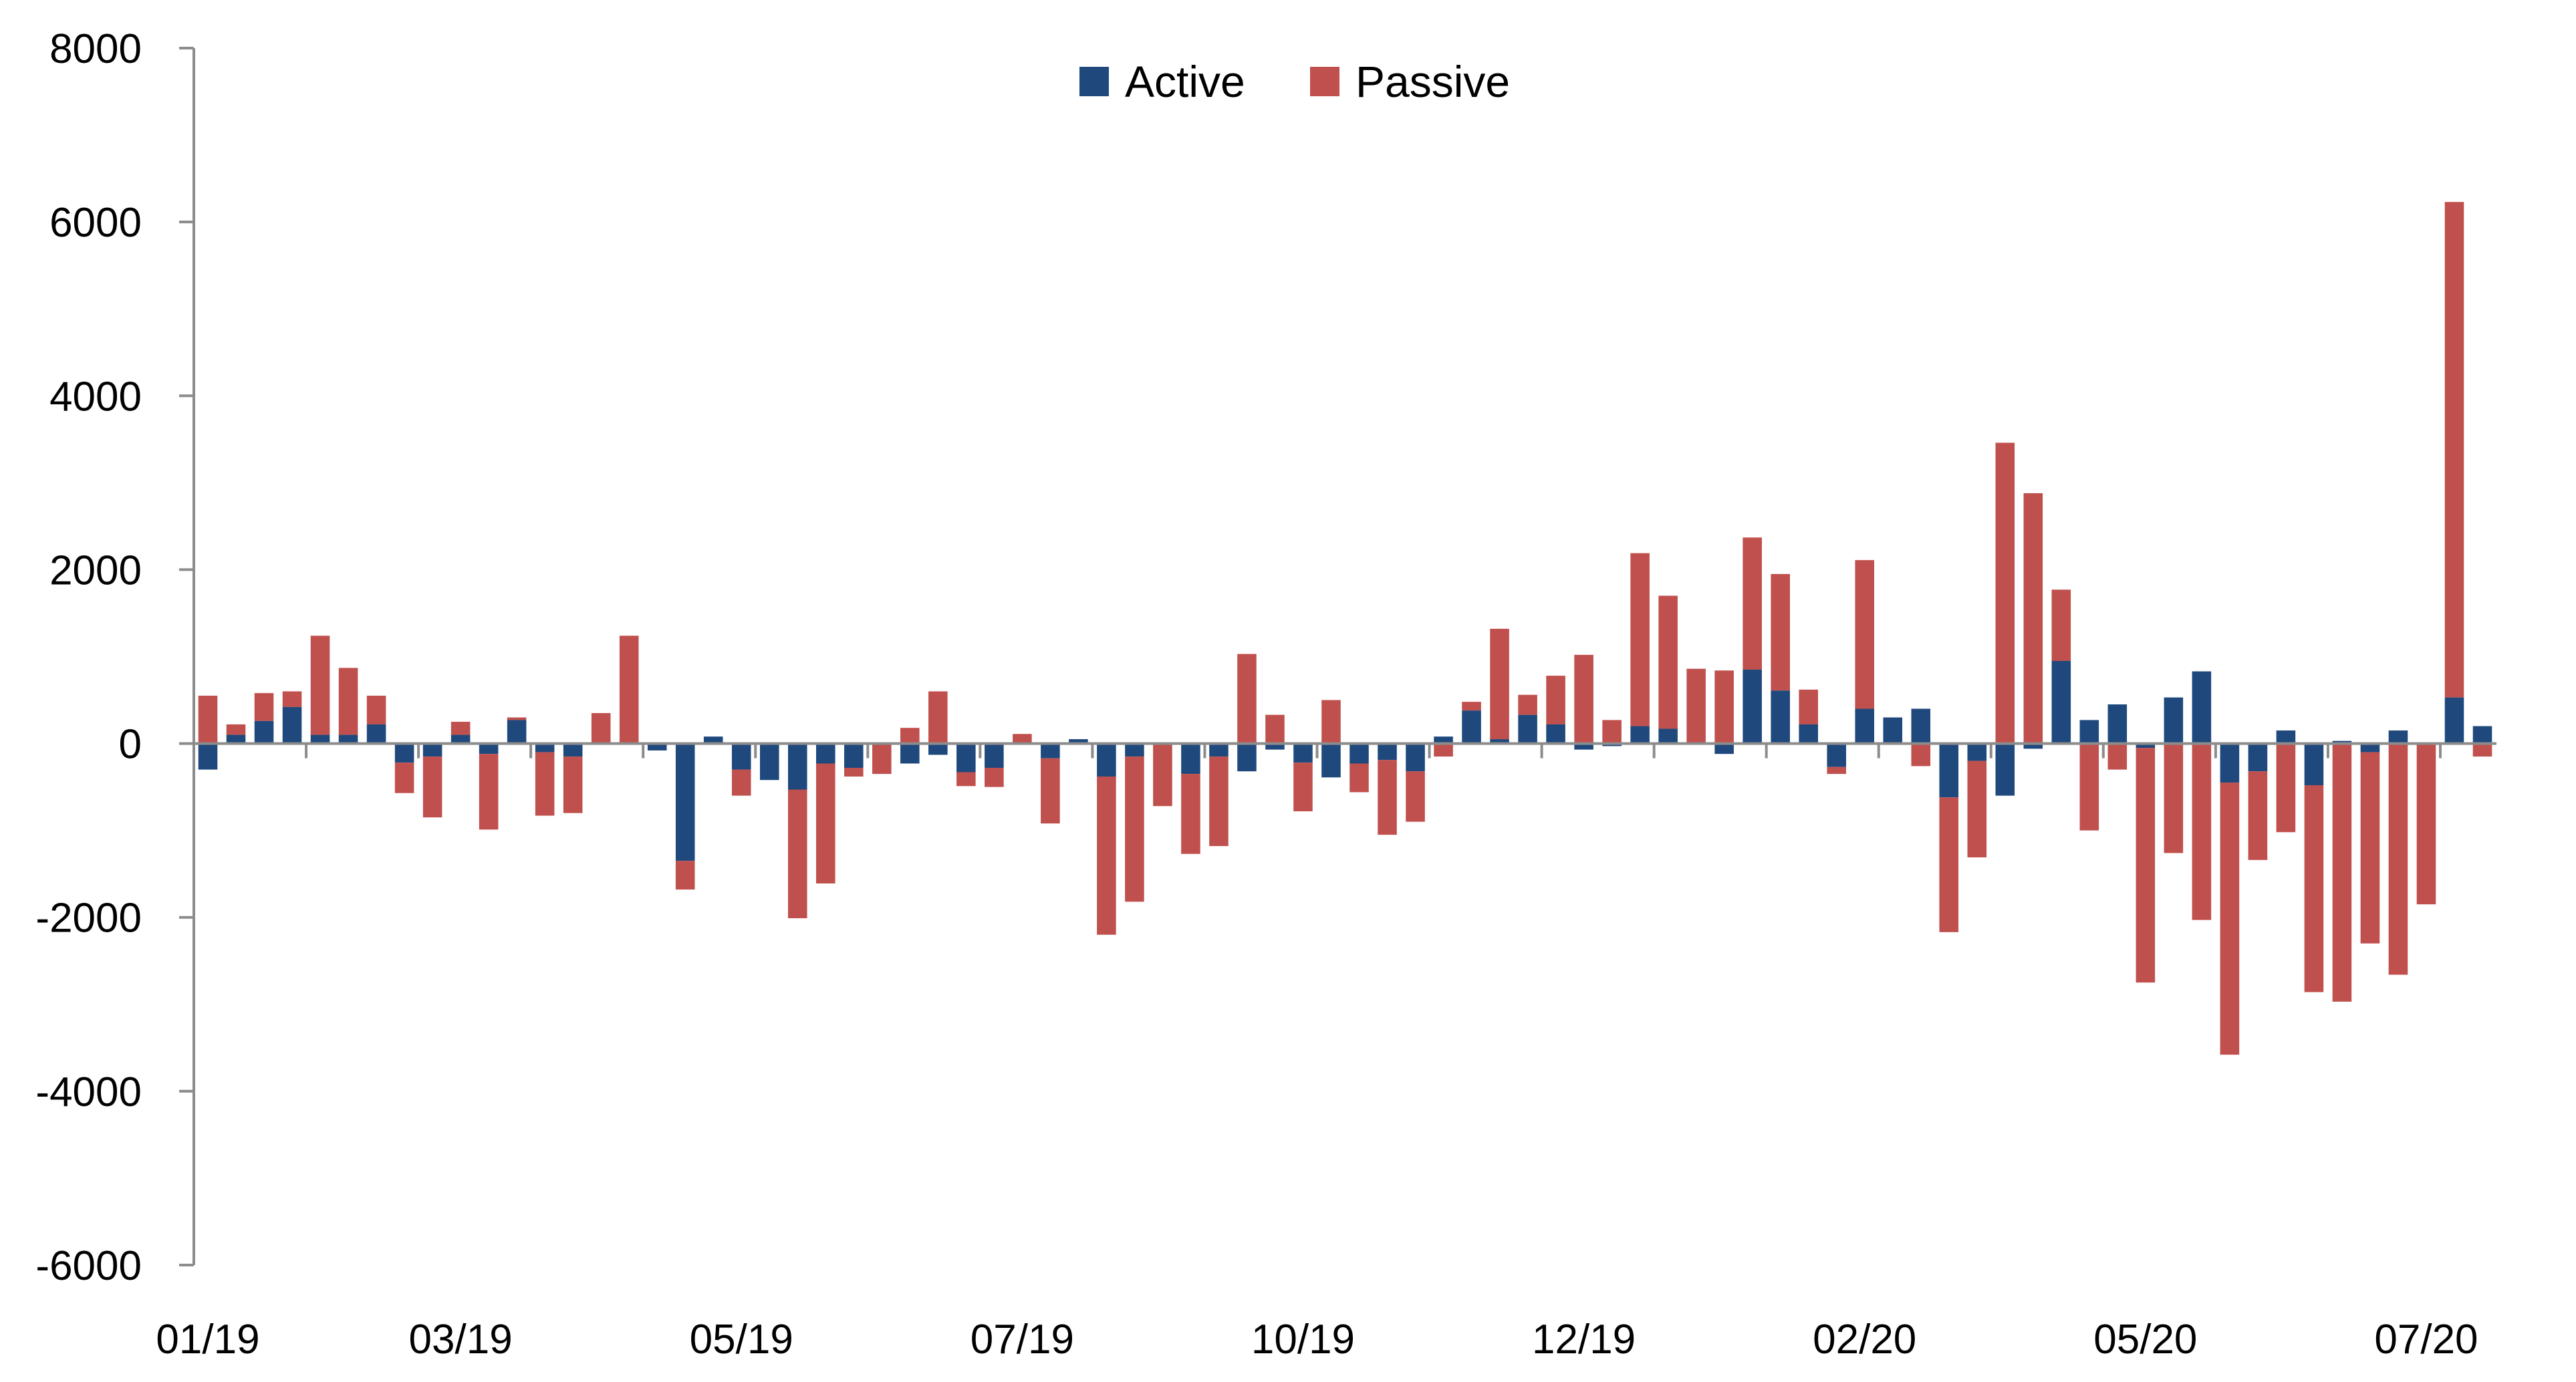  I want to click on y-tick-label: -2000, so click(88, 918).